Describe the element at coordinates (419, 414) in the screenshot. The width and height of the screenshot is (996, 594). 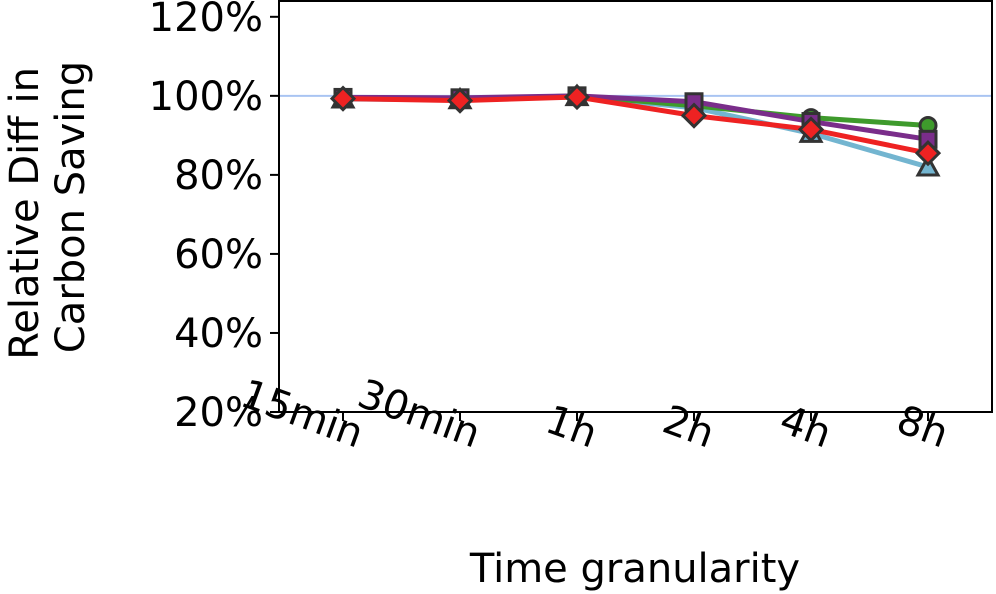
I see `x-tick-label: 30min` at that location.